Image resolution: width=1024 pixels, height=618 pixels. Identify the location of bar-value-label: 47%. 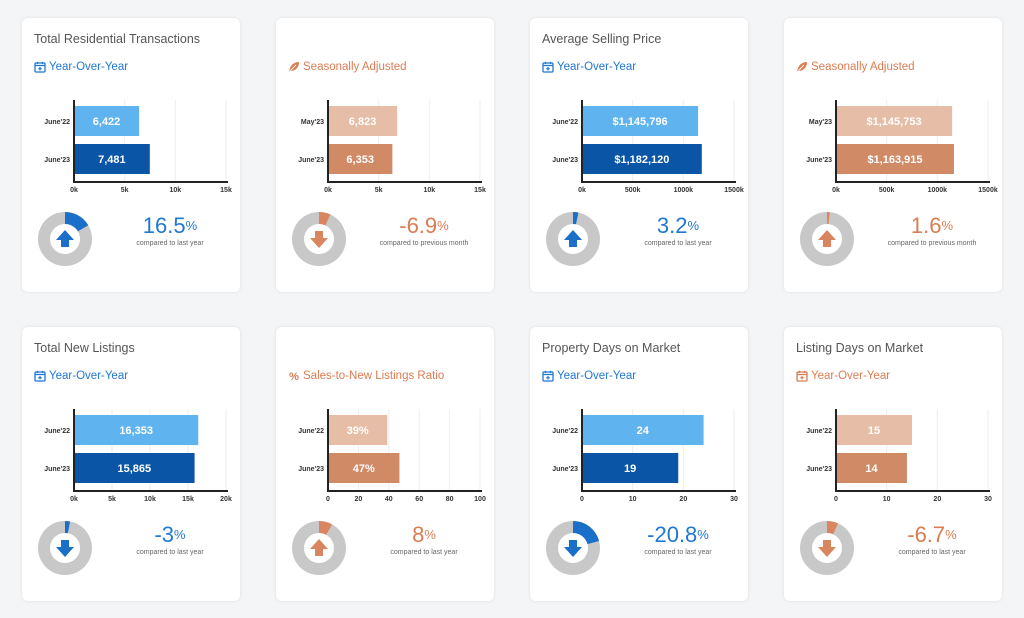
(364, 469).